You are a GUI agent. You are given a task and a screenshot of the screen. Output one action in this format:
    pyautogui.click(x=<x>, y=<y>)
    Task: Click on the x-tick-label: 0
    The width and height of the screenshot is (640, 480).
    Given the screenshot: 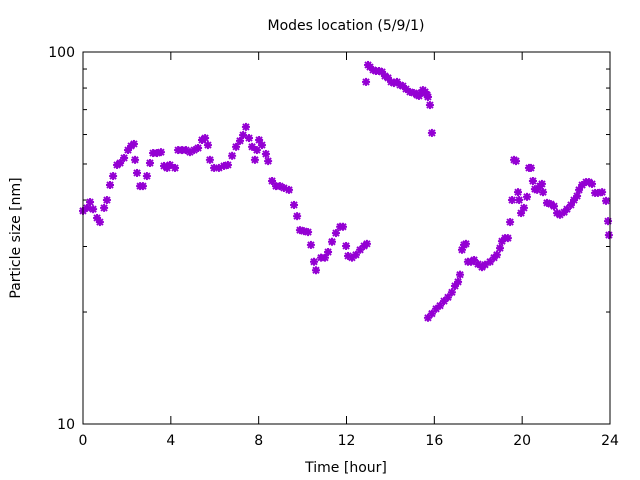 What is the action you would take?
    pyautogui.click(x=83, y=441)
    